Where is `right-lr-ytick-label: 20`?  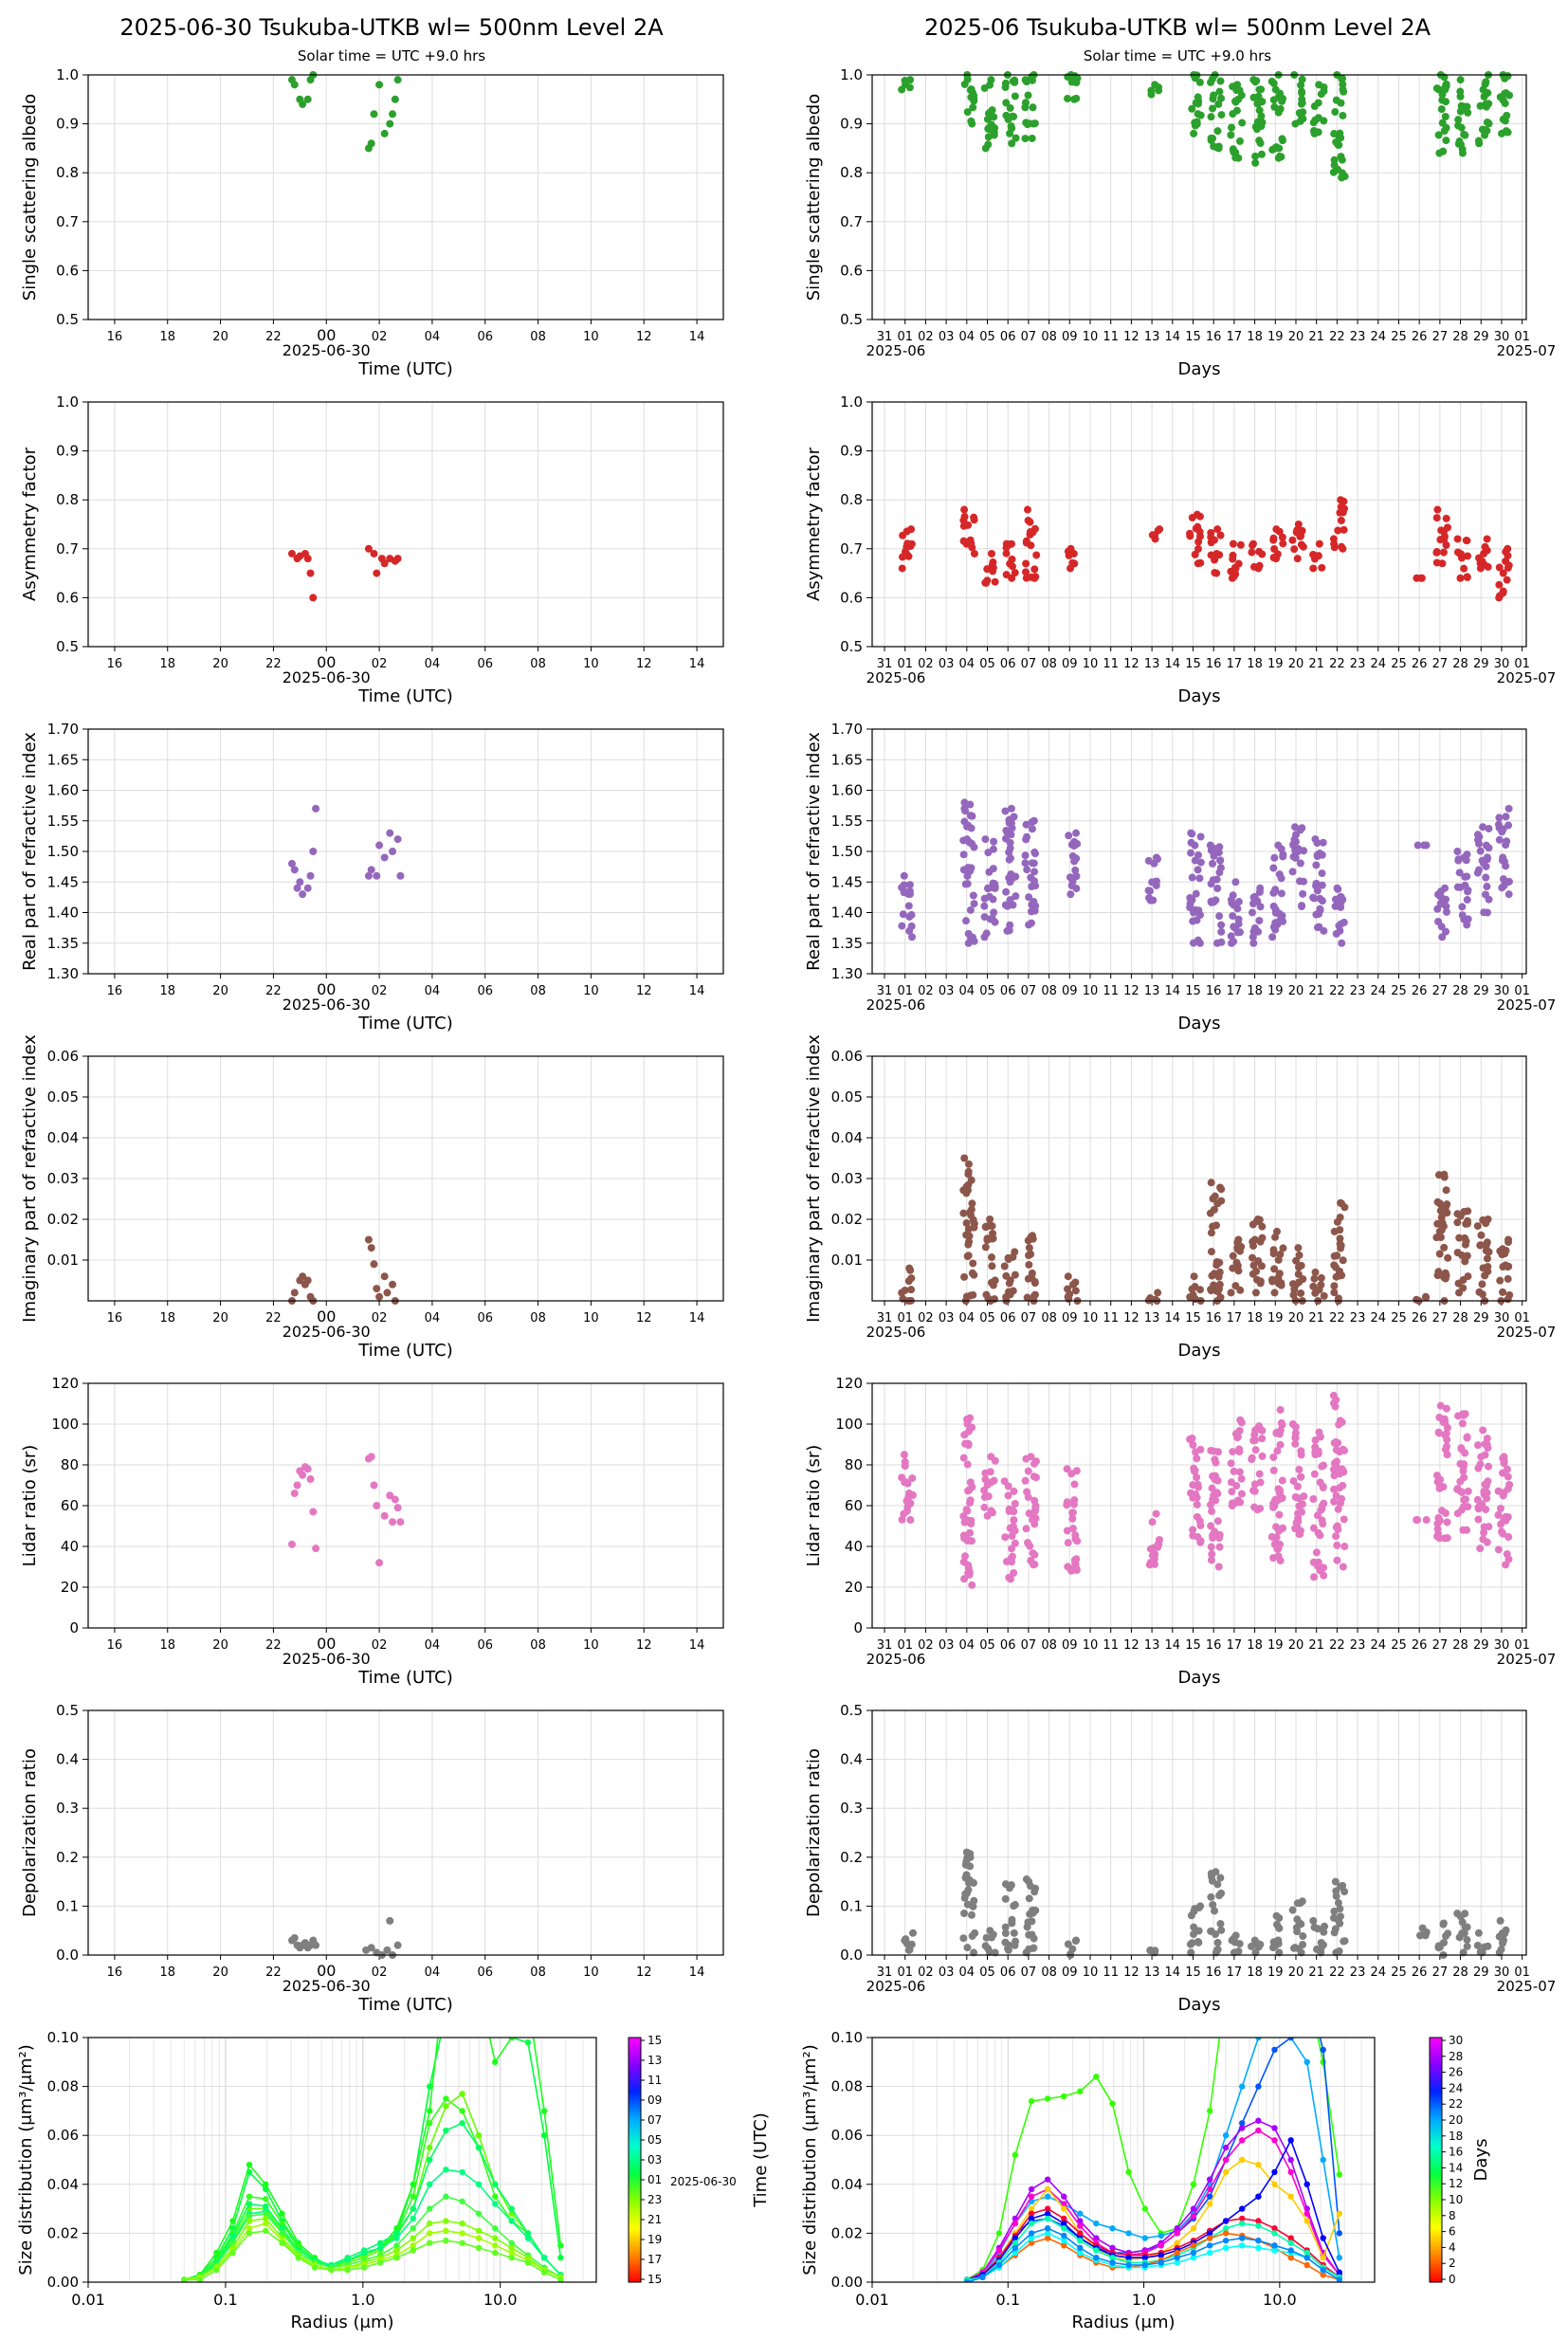 right-lr-ytick-label: 20 is located at coordinates (854, 1587).